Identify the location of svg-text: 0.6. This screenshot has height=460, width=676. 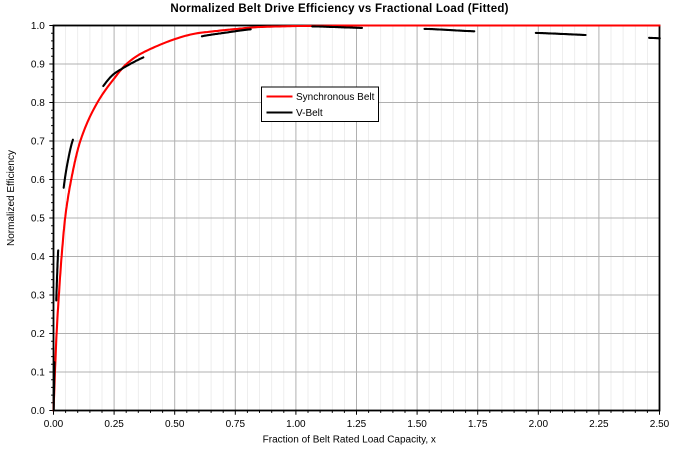
(38, 180).